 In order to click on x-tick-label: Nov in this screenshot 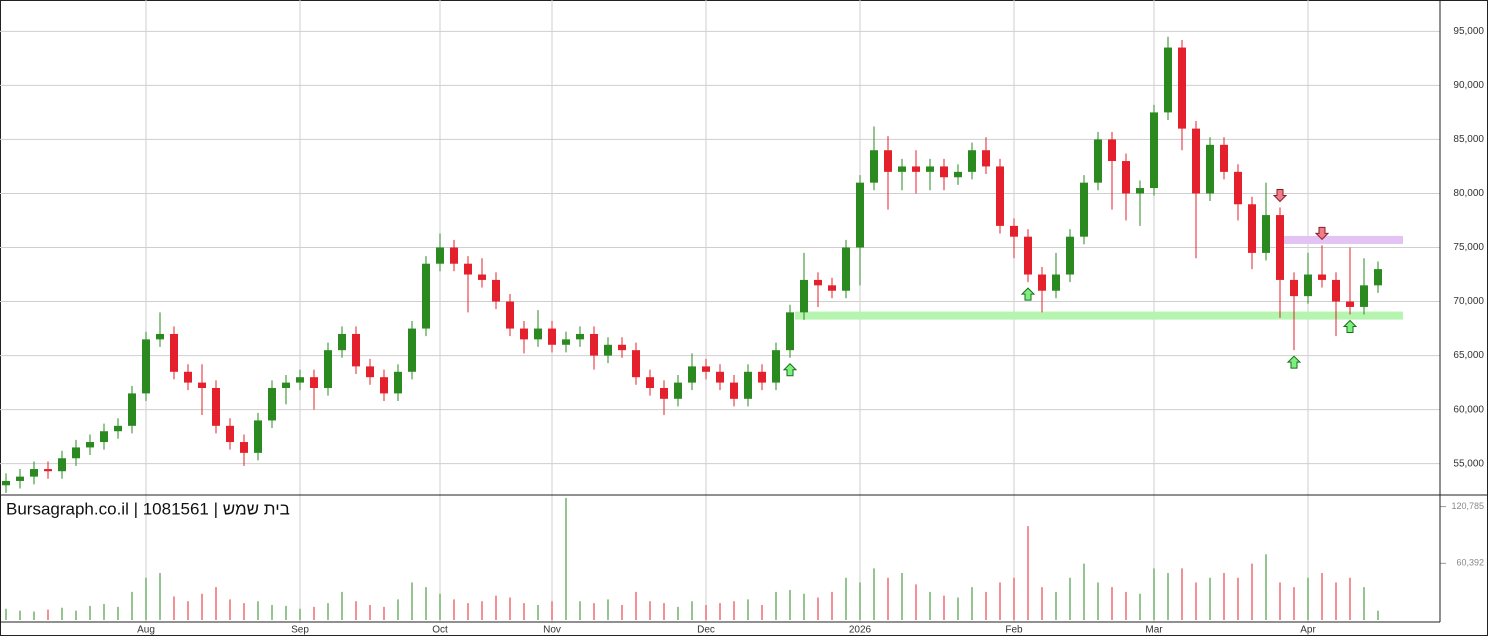, I will do `click(552, 630)`.